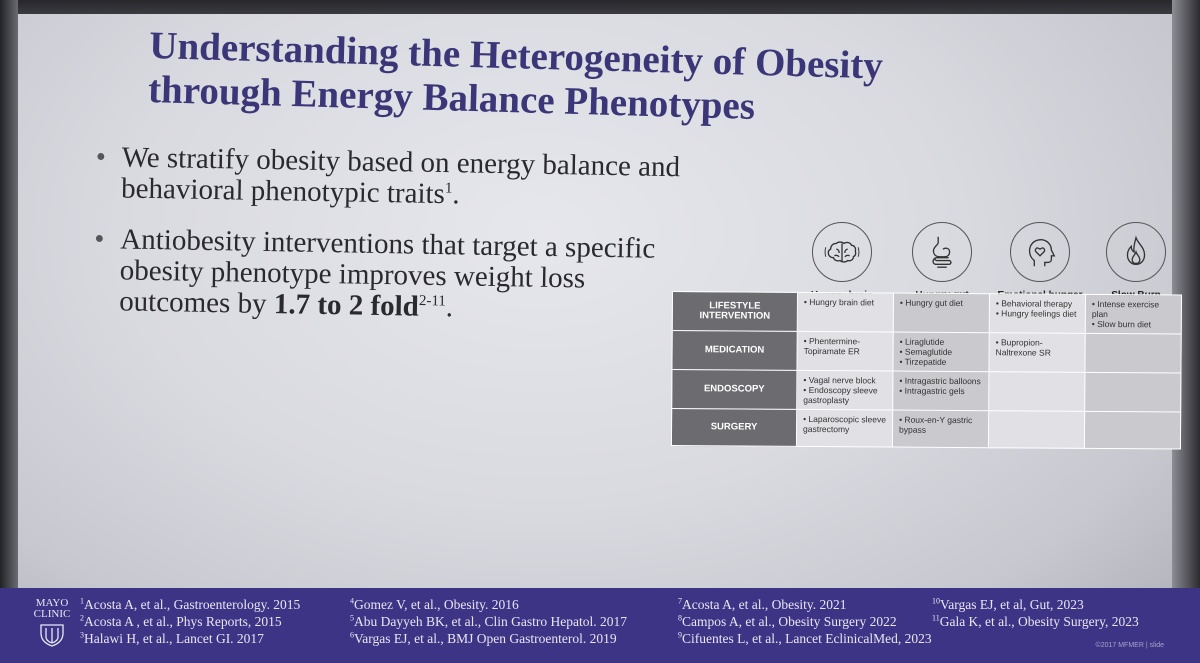  Describe the element at coordinates (352, 635) in the screenshot. I see `reference-number: 6` at that location.